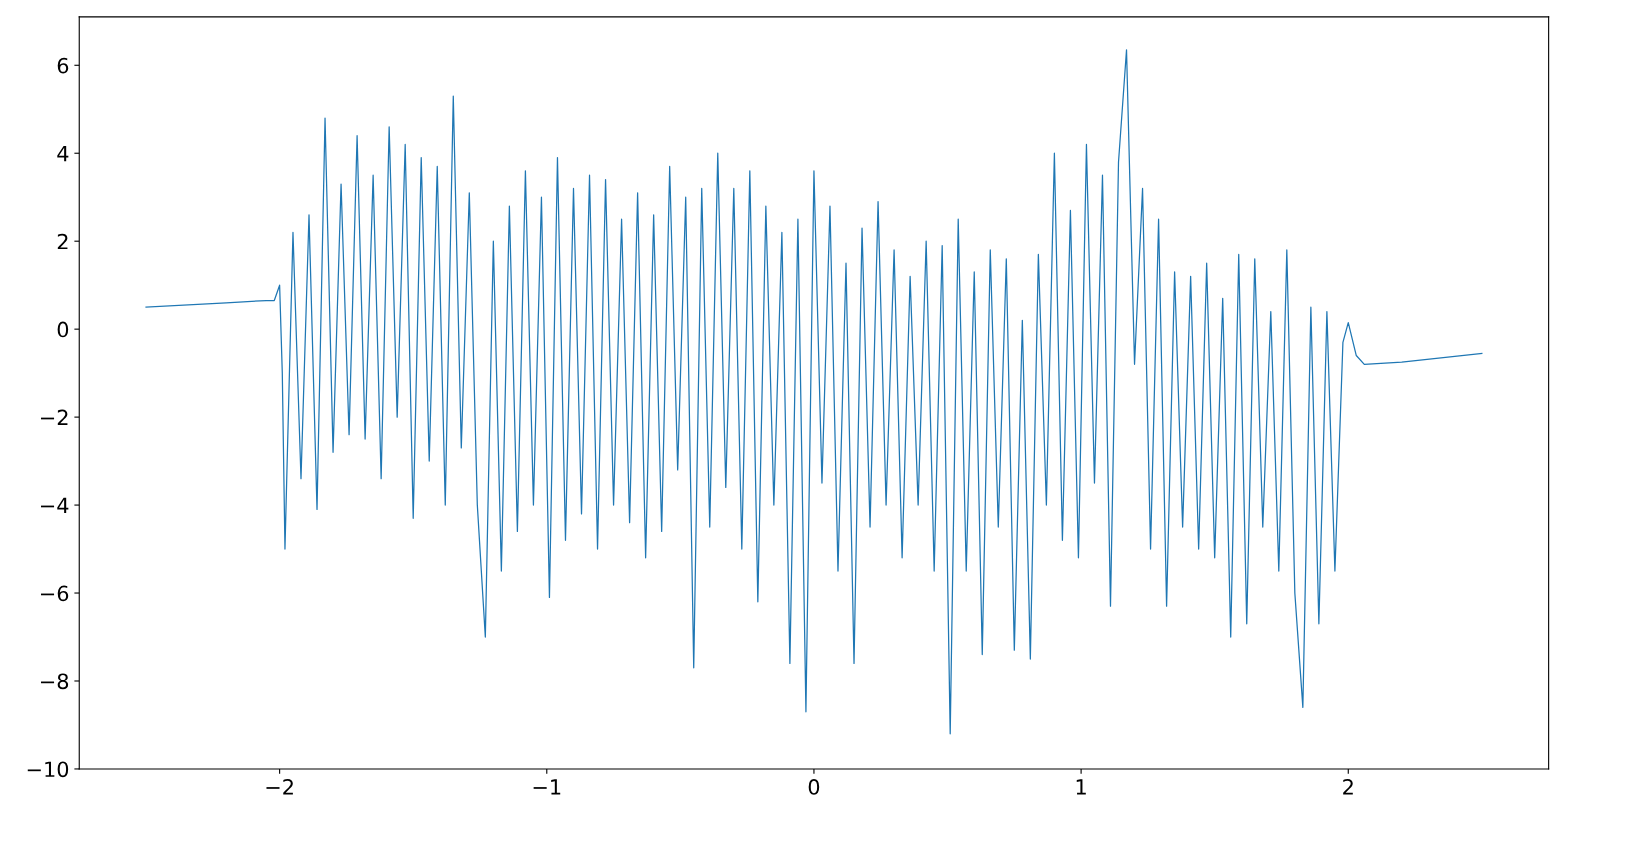 The height and width of the screenshot is (845, 1651). I want to click on y-tick-label: 2, so click(62, 241).